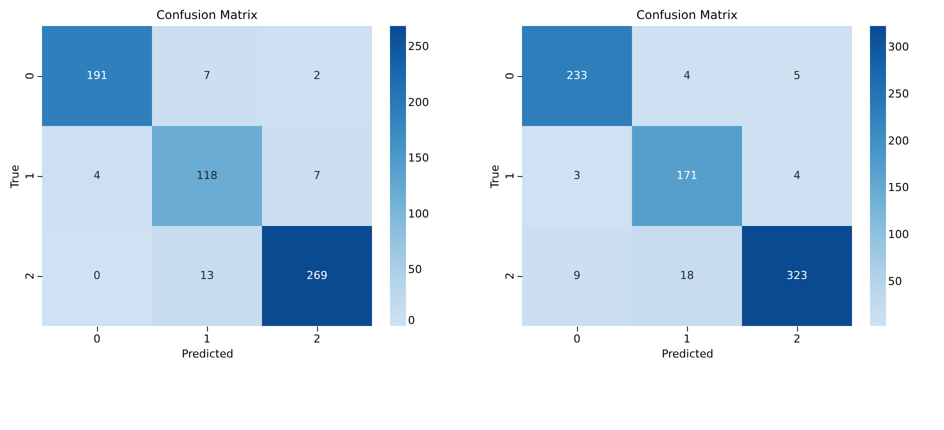 The height and width of the screenshot is (430, 944). I want to click on data-label: 5, so click(797, 75).